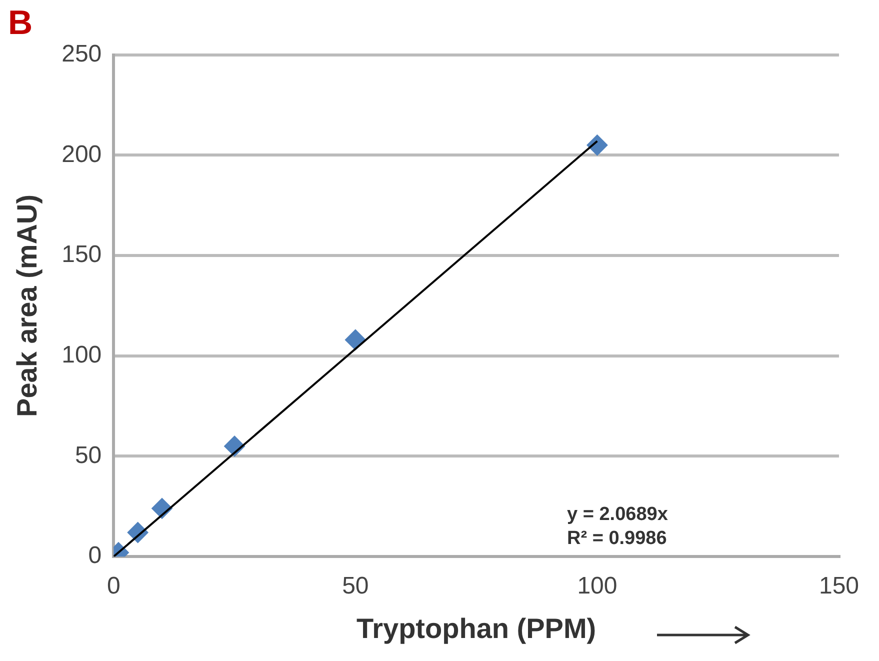 Image resolution: width=879 pixels, height=661 pixels. What do you see at coordinates (20, 23) in the screenshot?
I see `chart-title: B` at bounding box center [20, 23].